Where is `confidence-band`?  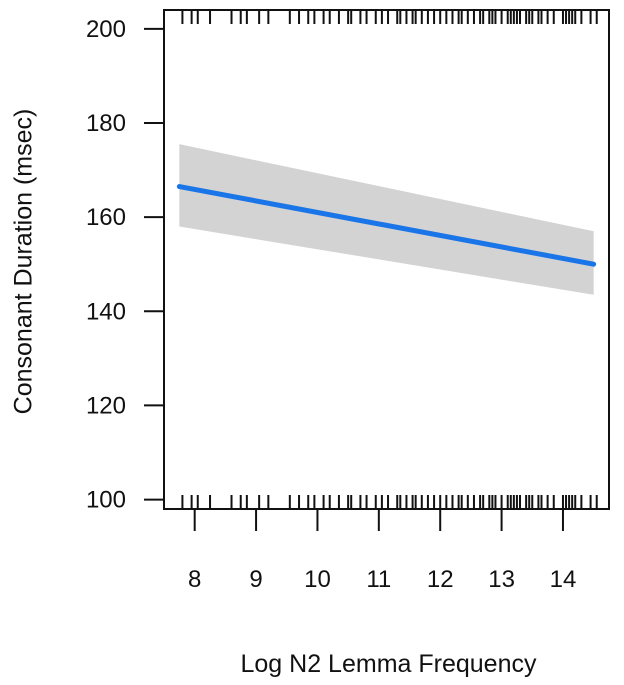 confidence-band is located at coordinates (386, 219).